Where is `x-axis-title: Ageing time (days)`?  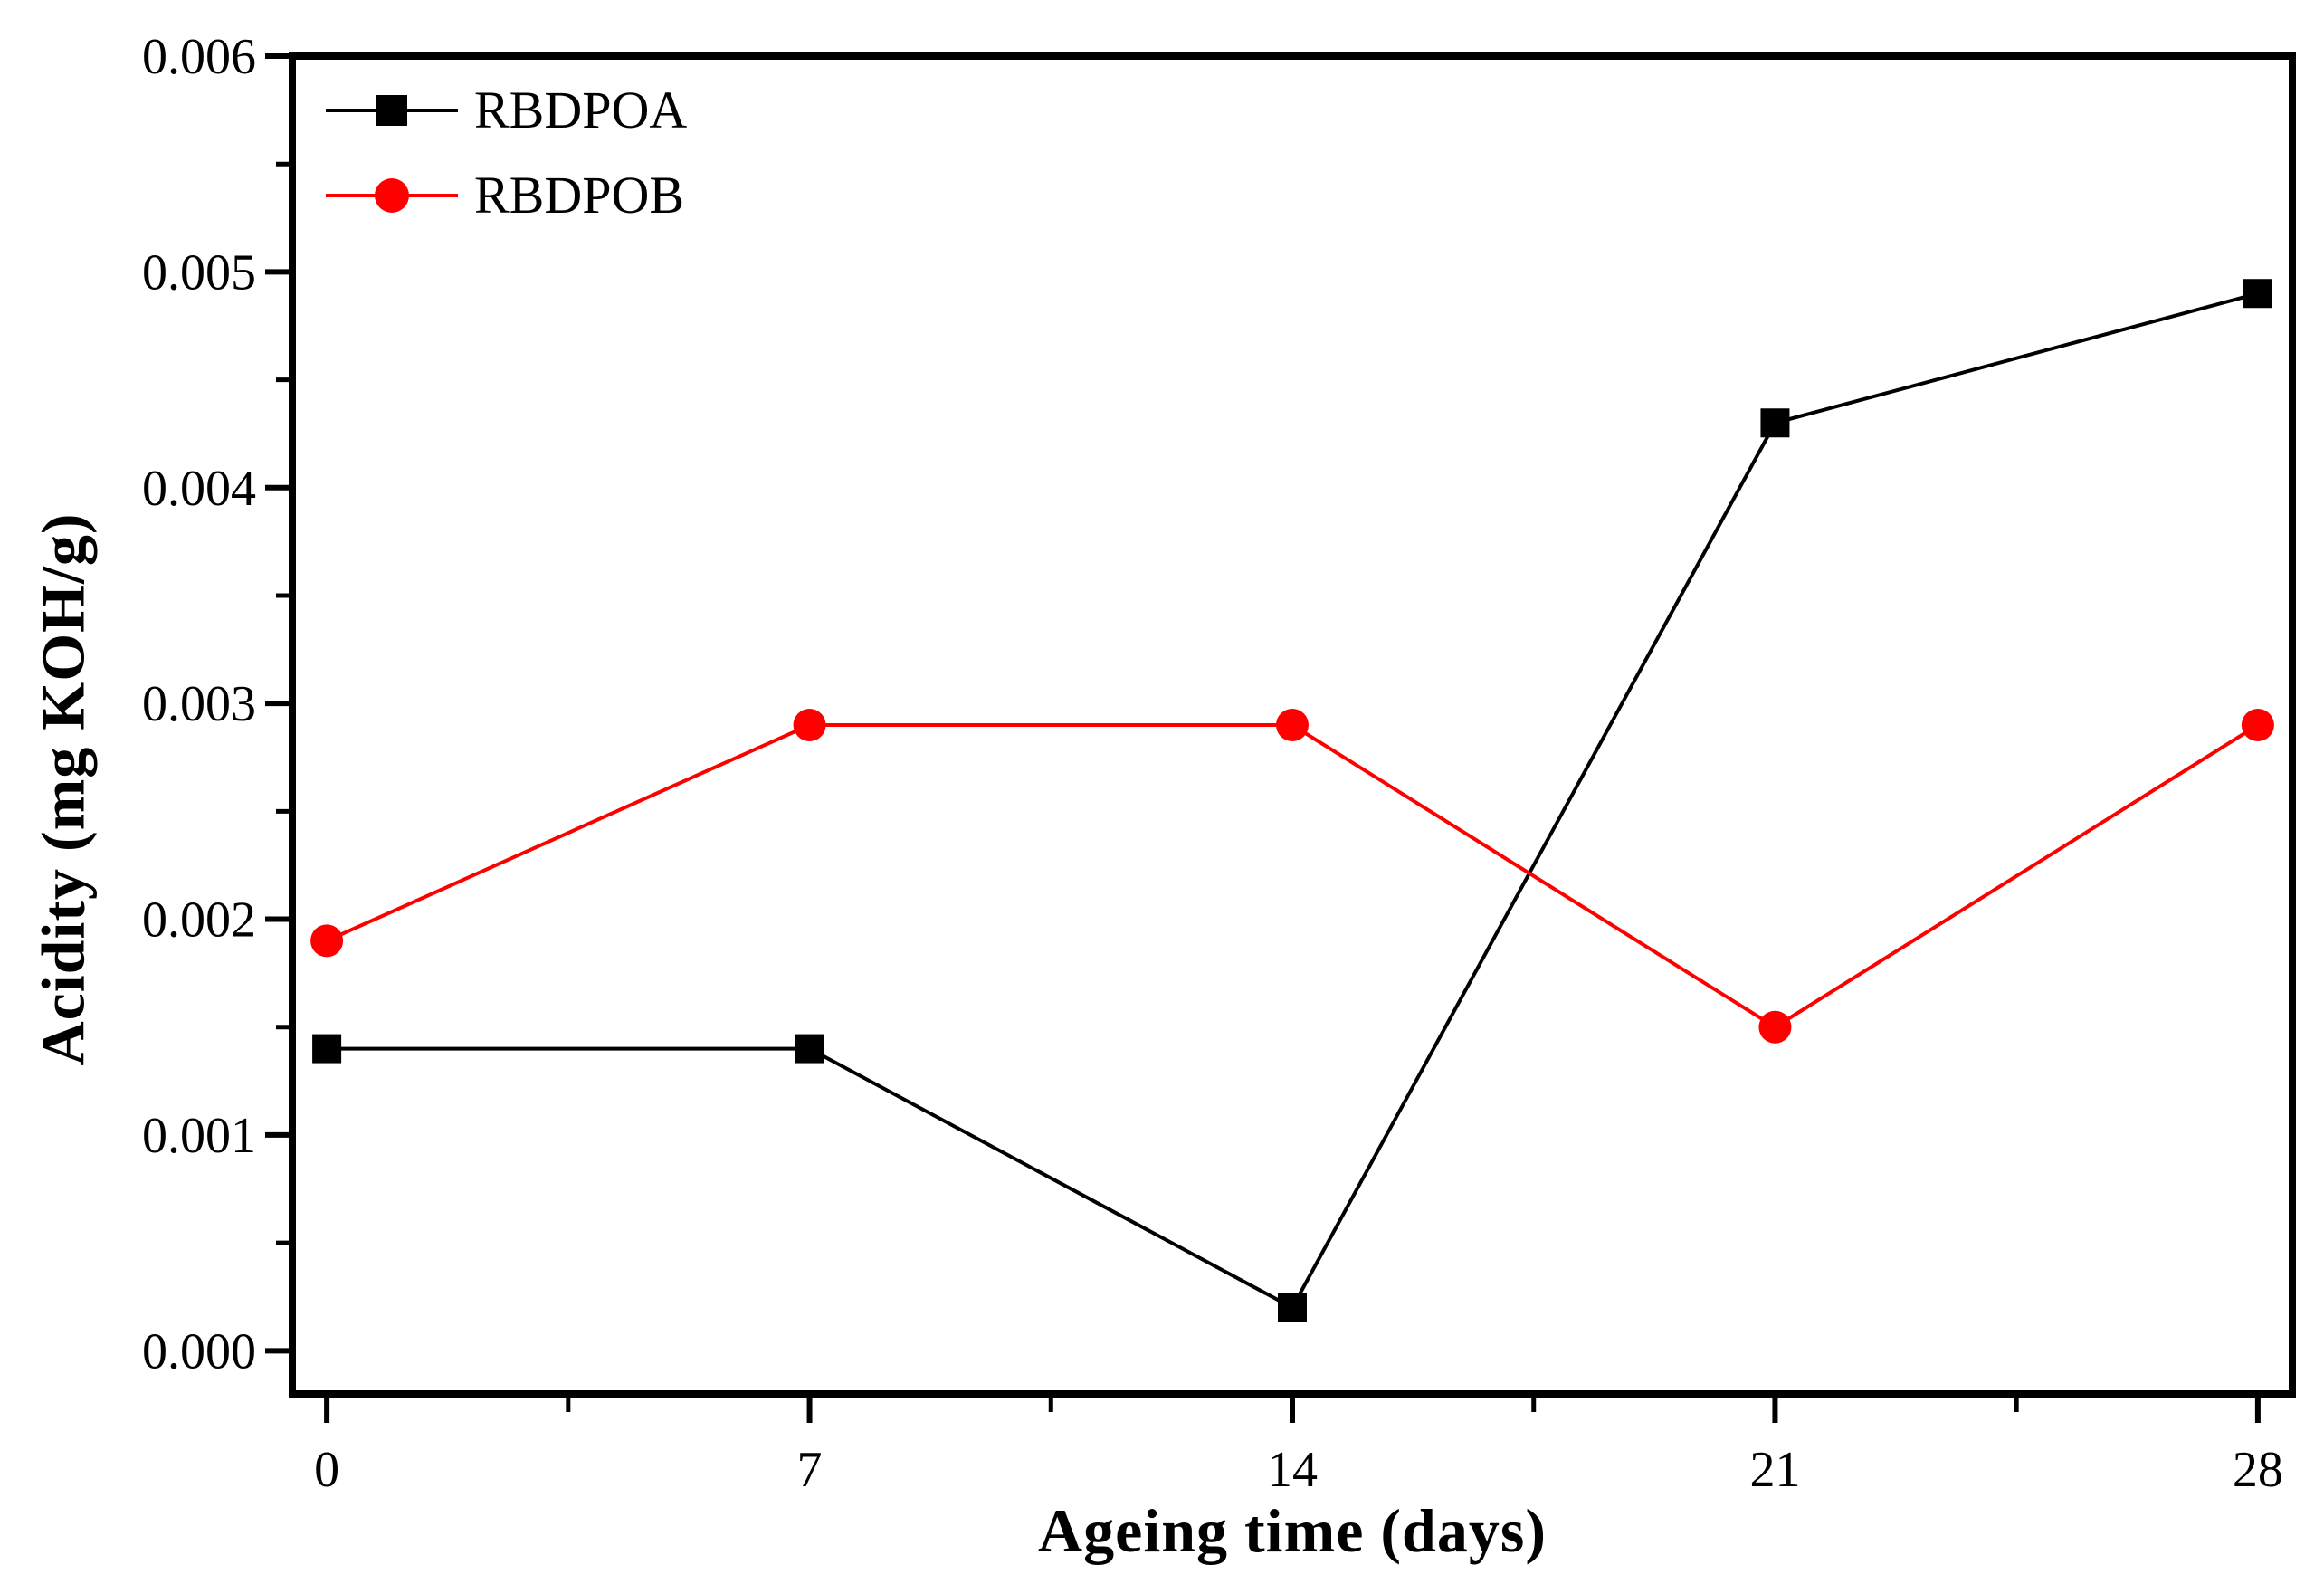
x-axis-title: Ageing time (days) is located at coordinates (1293, 1531).